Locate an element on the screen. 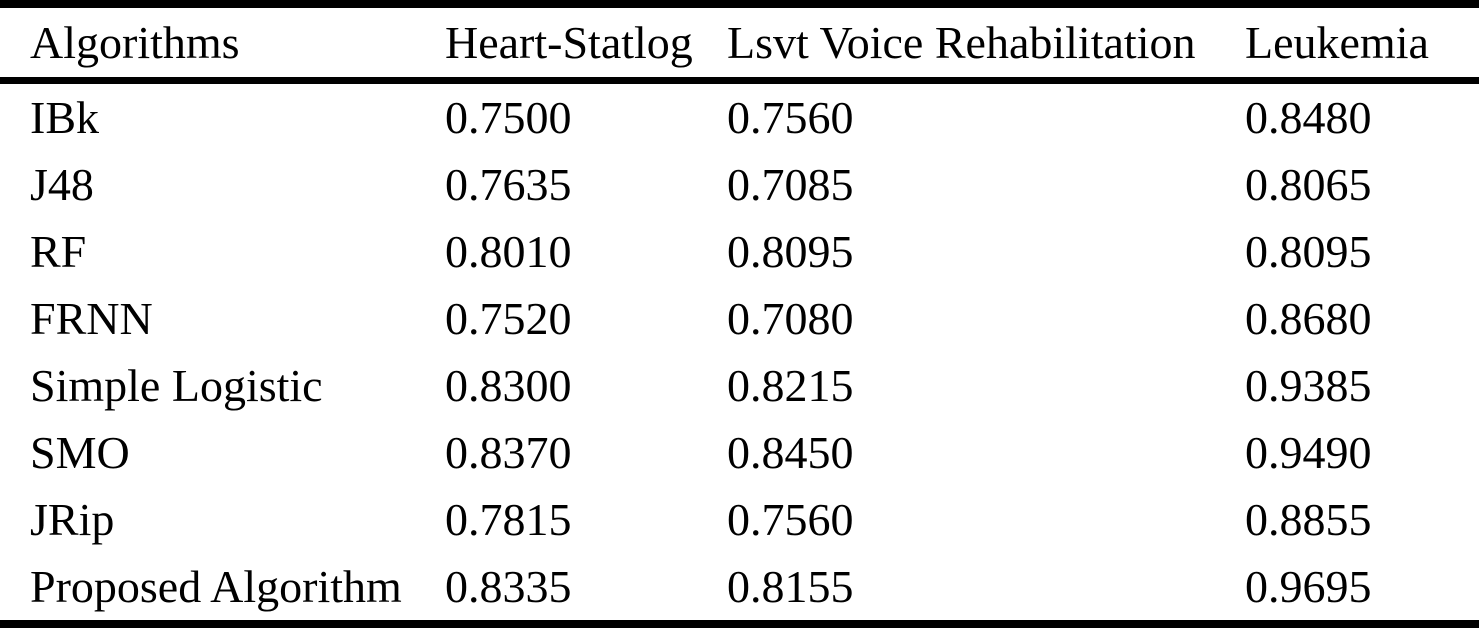  cell-algorithm: J48 is located at coordinates (62, 184).